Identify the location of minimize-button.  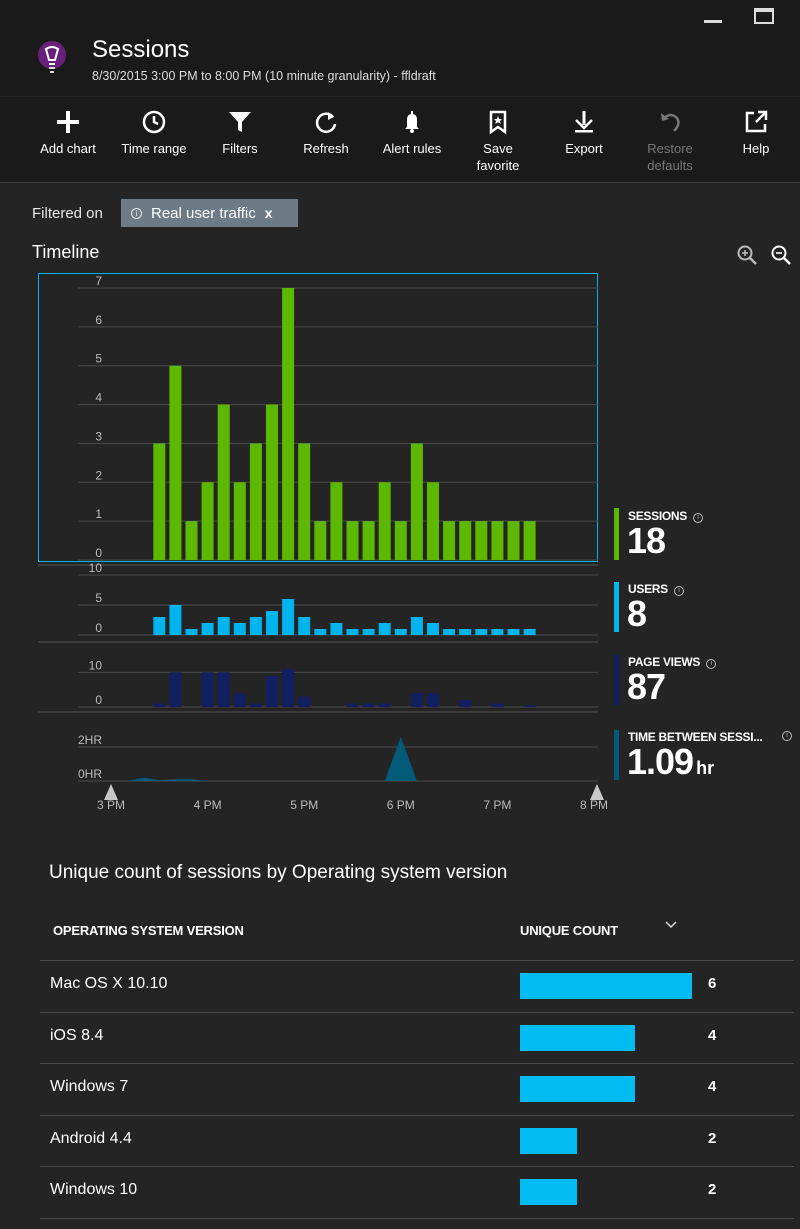
(713, 21).